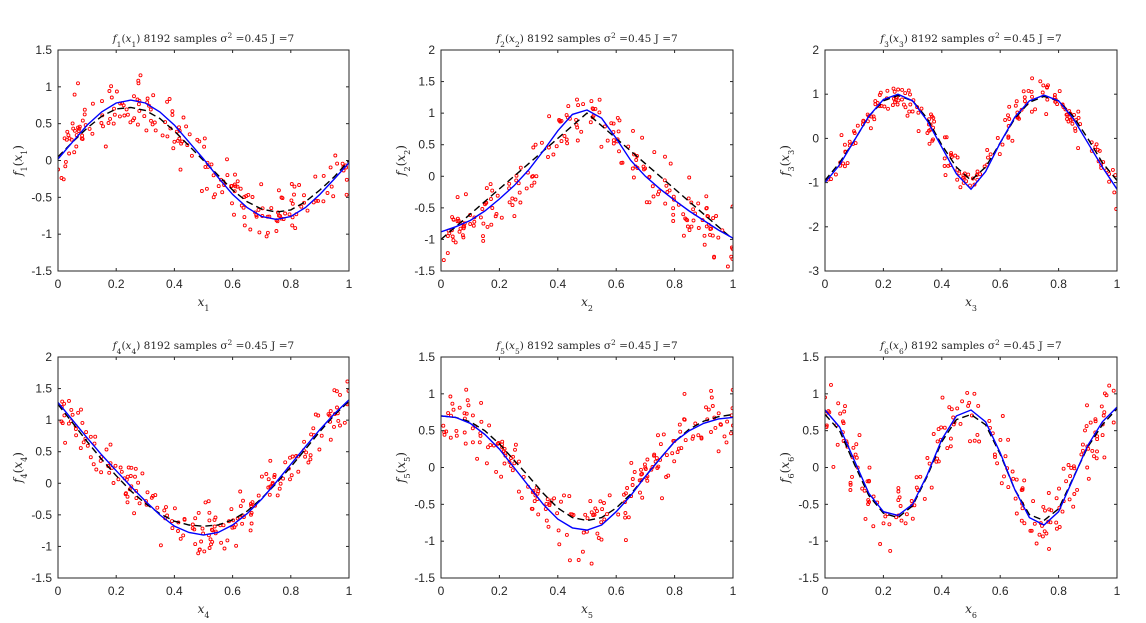  Describe the element at coordinates (815, 50) in the screenshot. I see `y-tick-label: 2` at that location.